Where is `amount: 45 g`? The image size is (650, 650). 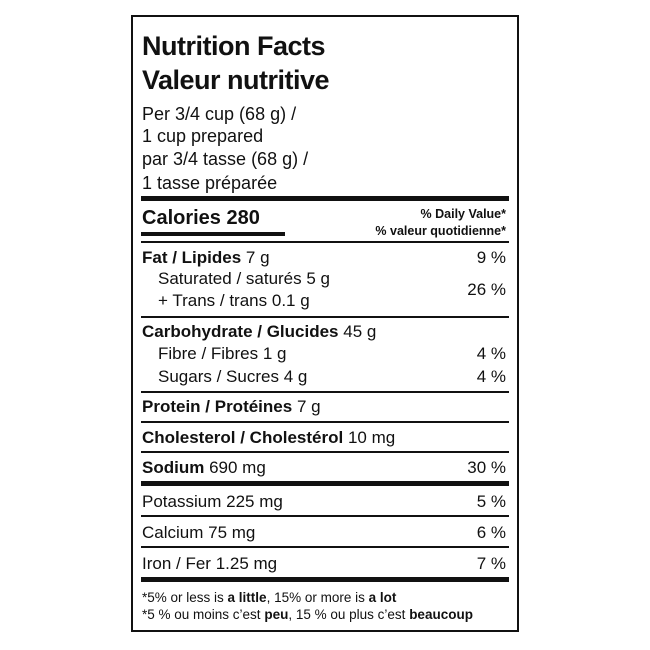
amount: 45 g is located at coordinates (360, 331).